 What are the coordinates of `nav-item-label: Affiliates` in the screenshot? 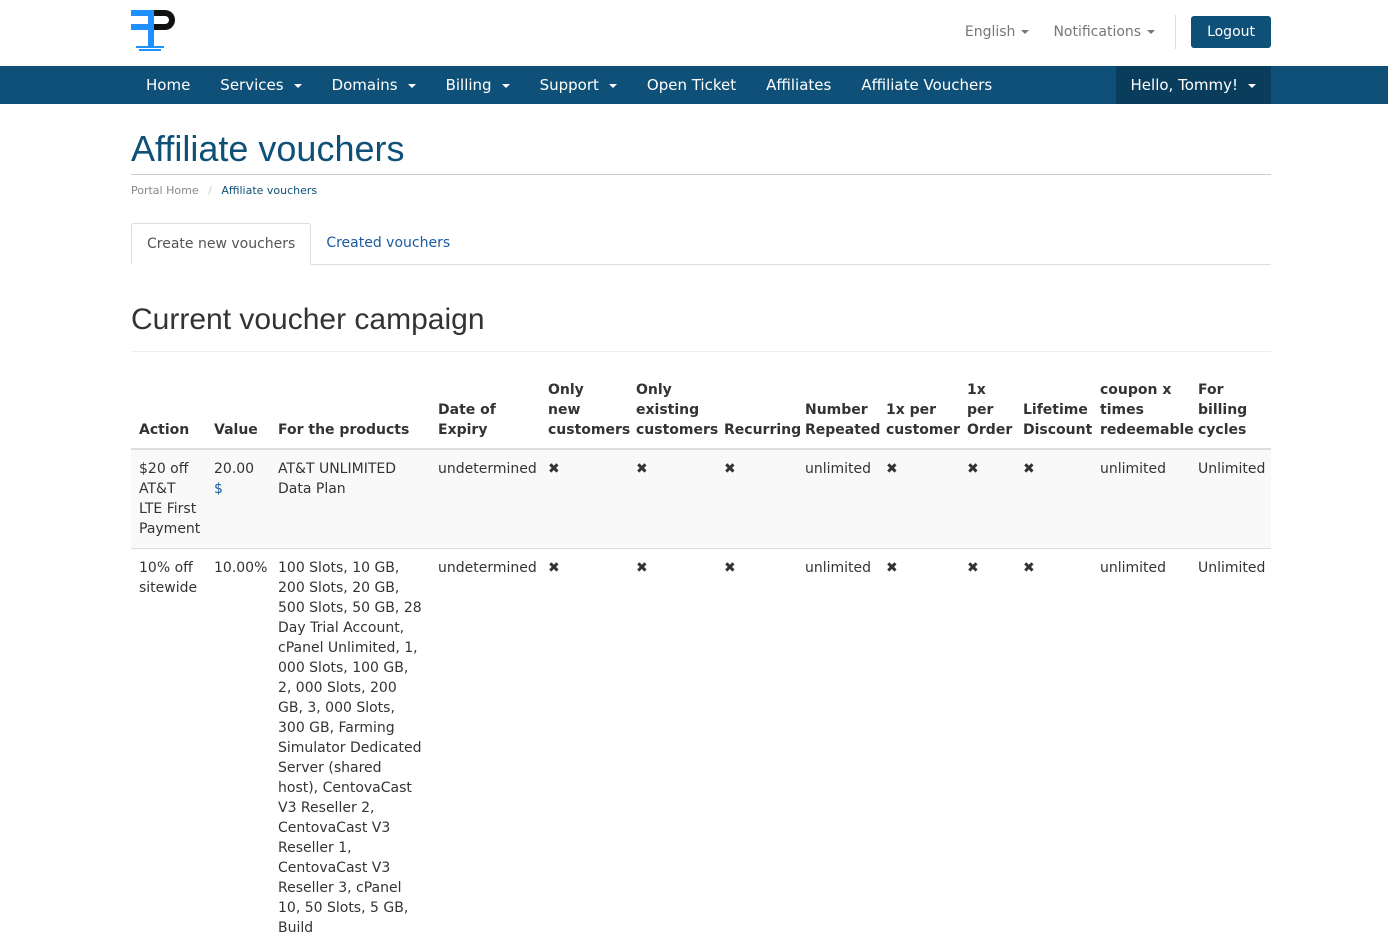 It's located at (798, 85).